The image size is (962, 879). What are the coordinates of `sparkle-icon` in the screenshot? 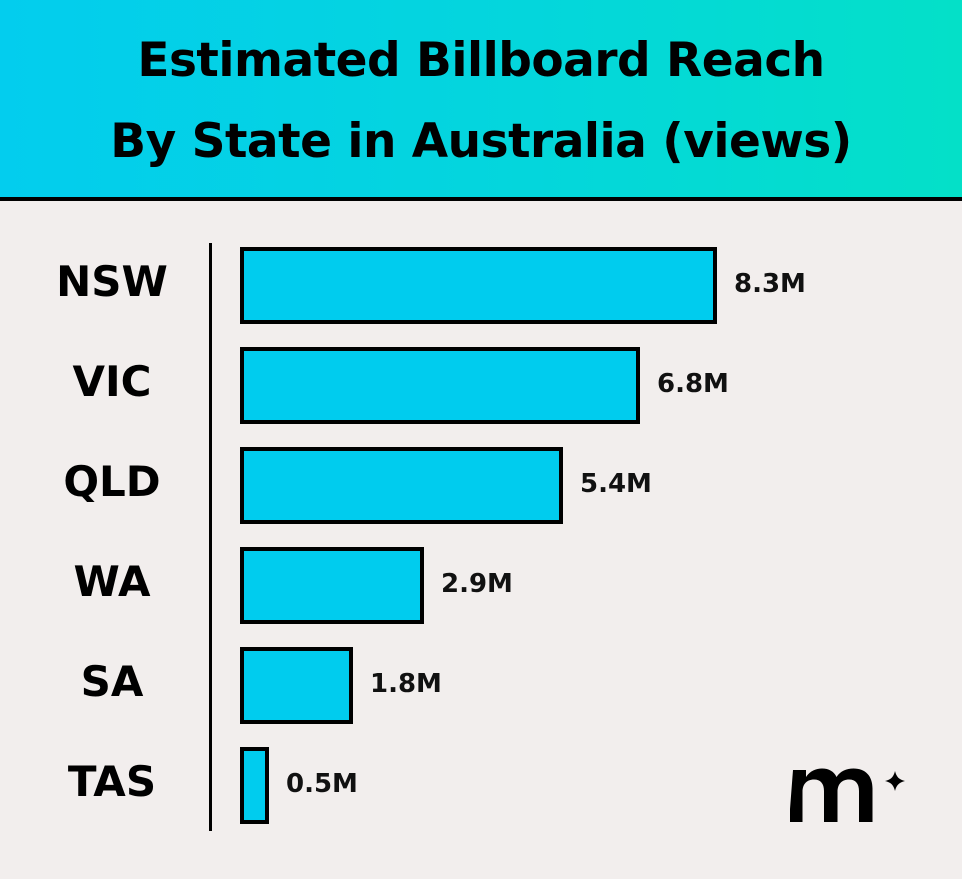 It's located at (895, 781).